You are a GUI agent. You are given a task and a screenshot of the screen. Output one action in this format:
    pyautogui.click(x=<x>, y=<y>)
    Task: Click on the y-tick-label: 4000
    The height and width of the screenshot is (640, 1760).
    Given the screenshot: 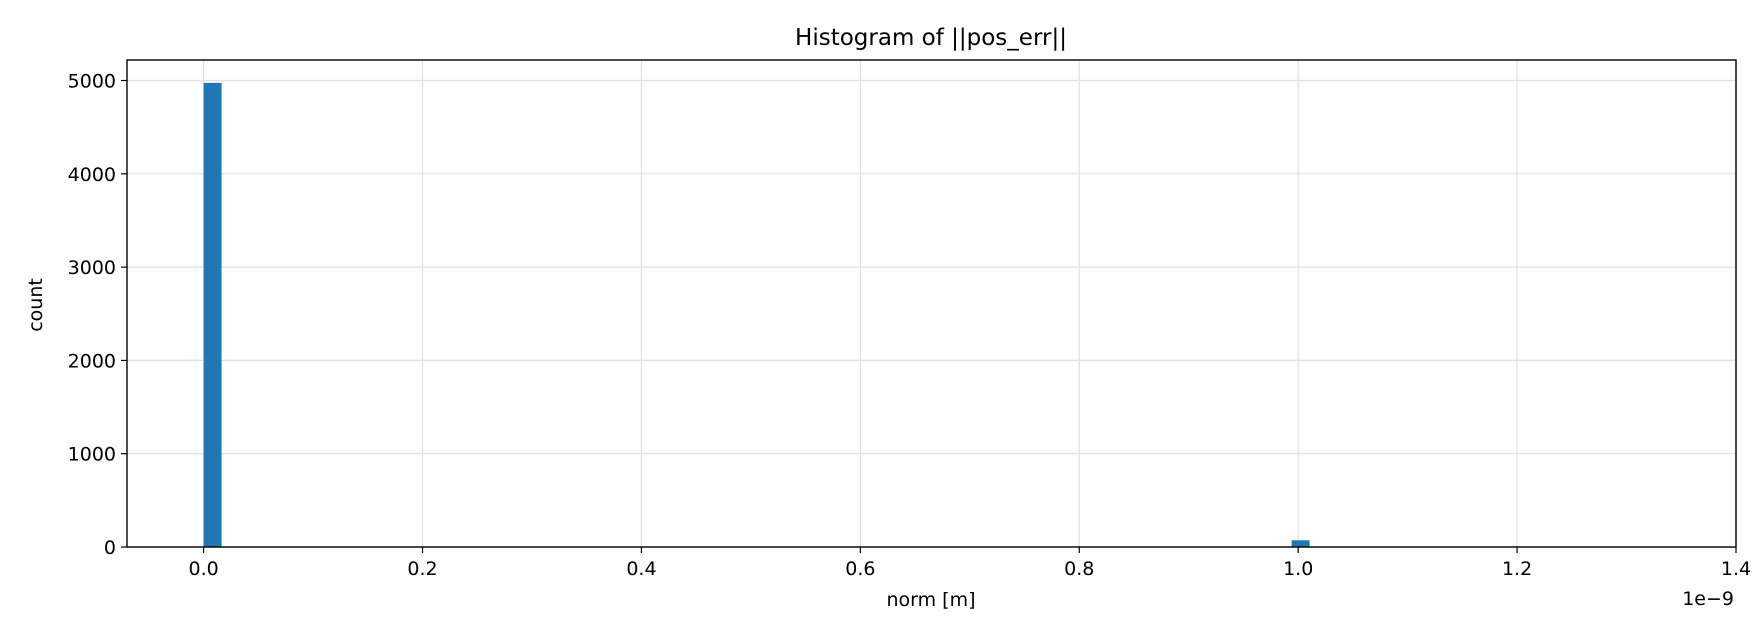 What is the action you would take?
    pyautogui.click(x=92, y=175)
    